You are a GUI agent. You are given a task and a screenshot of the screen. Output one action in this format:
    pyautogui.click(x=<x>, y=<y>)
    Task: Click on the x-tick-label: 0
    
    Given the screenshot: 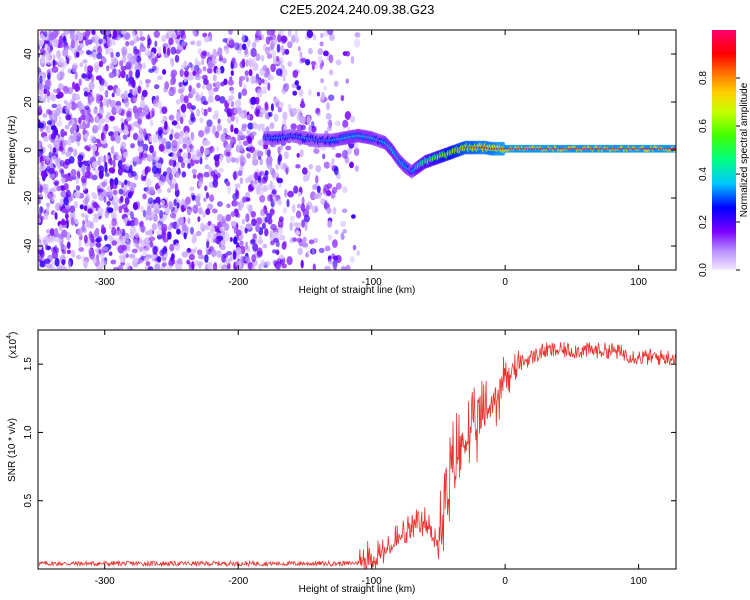 What is the action you would take?
    pyautogui.click(x=505, y=282)
    